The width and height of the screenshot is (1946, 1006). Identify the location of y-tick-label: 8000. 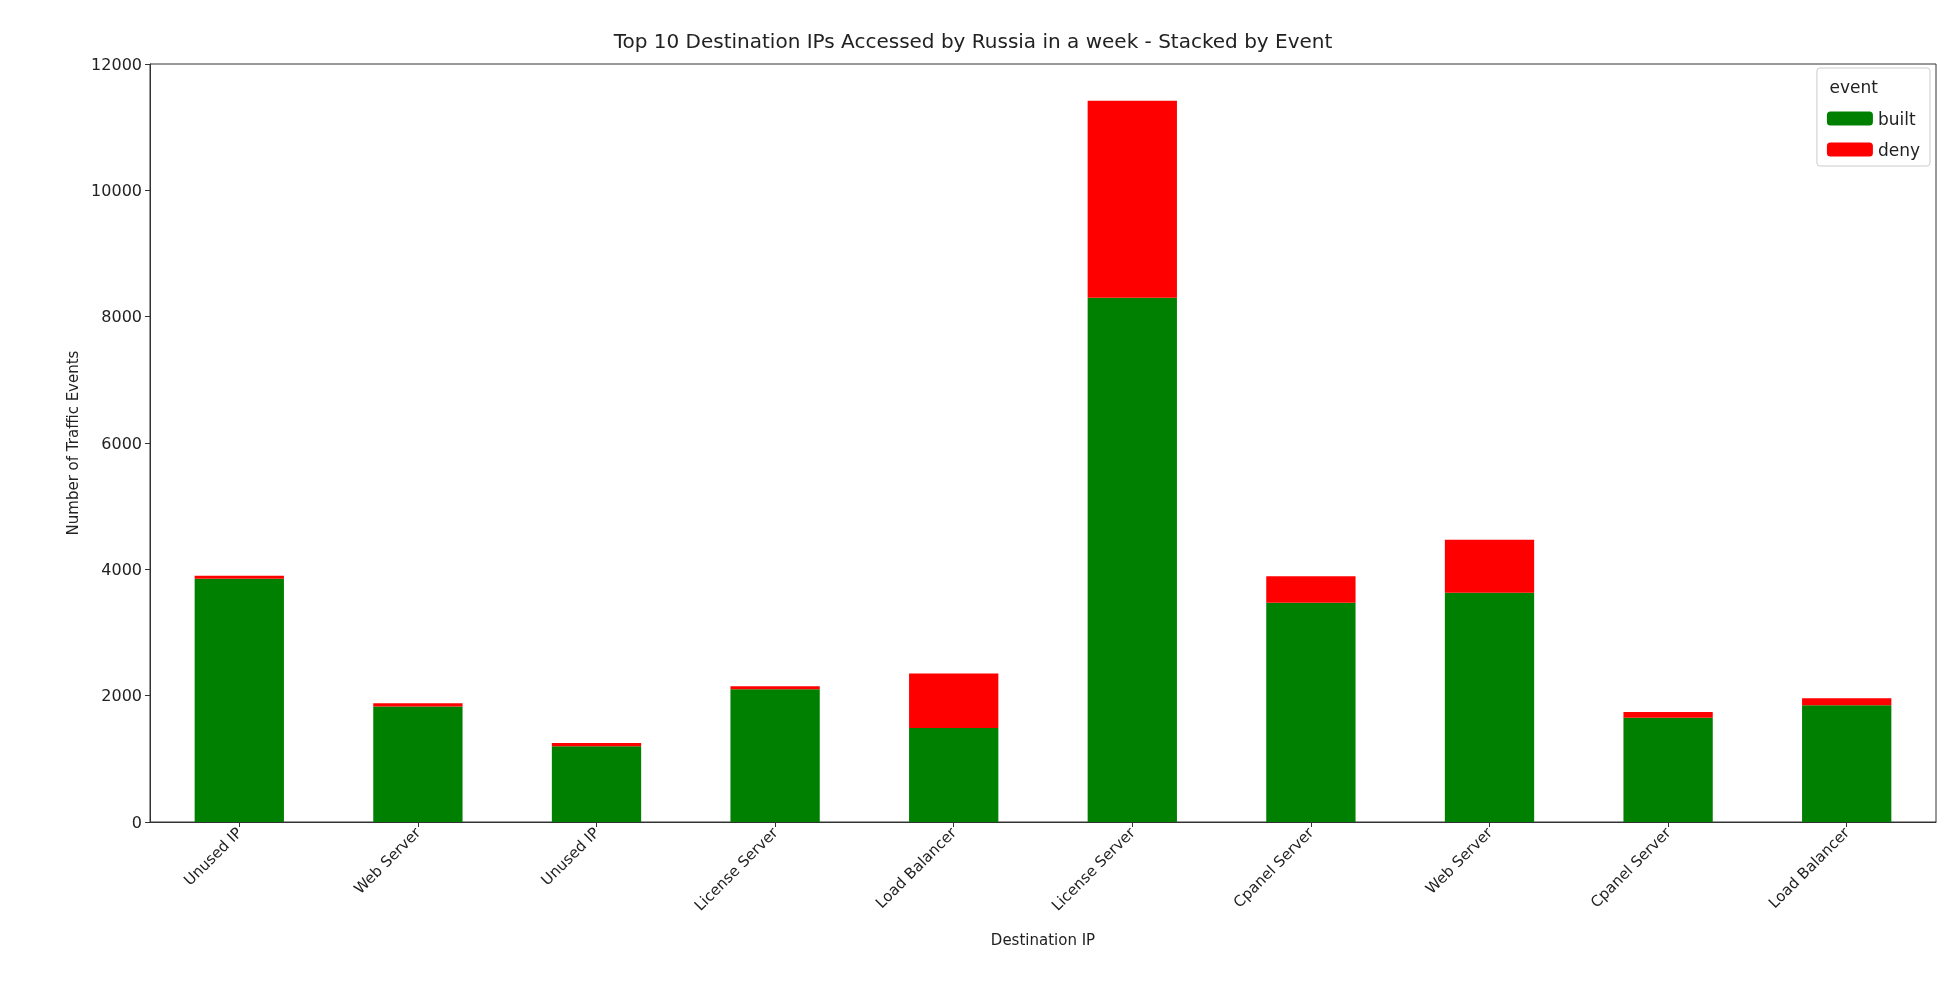
(121, 317).